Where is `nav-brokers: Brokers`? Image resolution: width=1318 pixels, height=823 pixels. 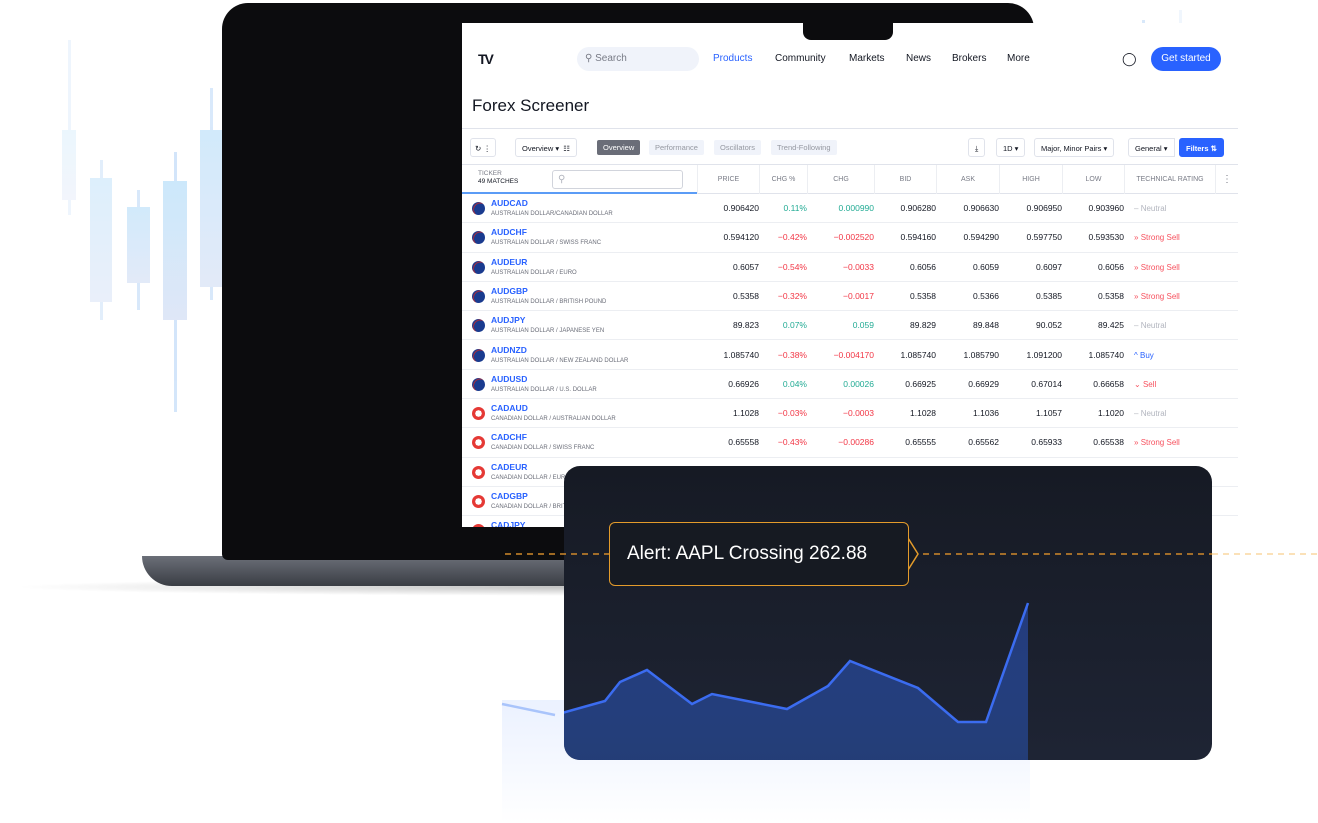
nav-brokers: Brokers is located at coordinates (969, 58).